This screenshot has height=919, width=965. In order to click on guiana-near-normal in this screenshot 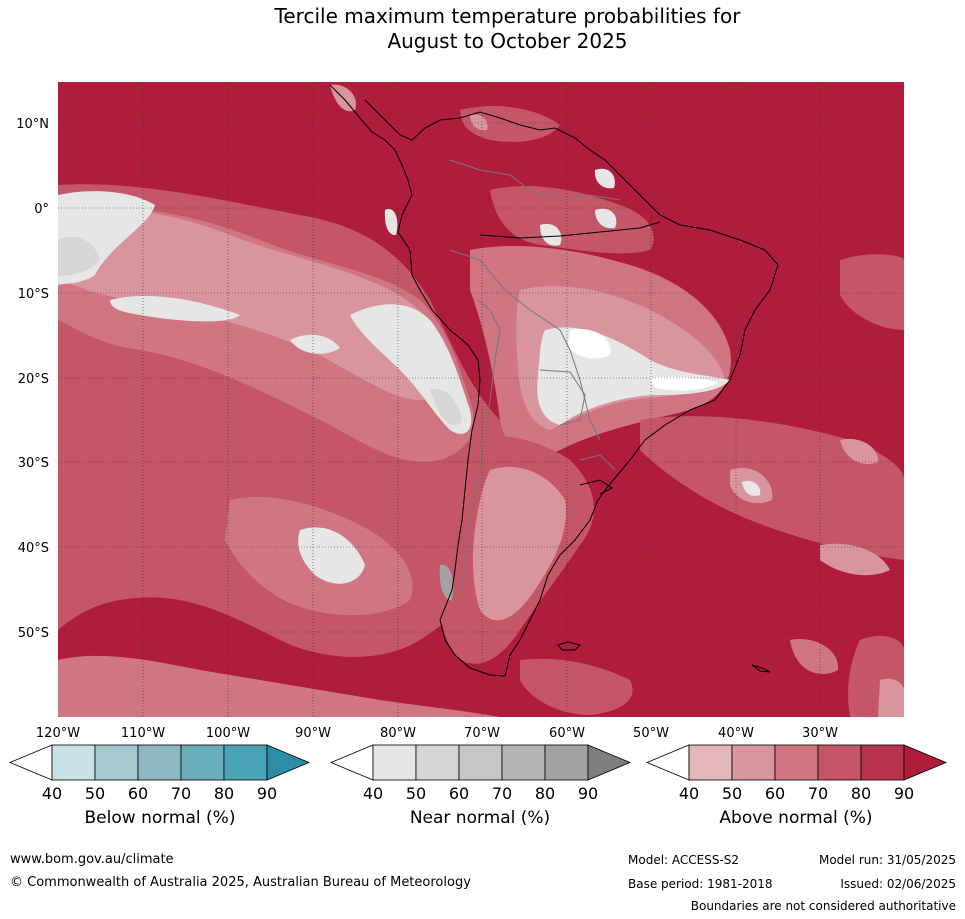, I will do `click(604, 178)`.